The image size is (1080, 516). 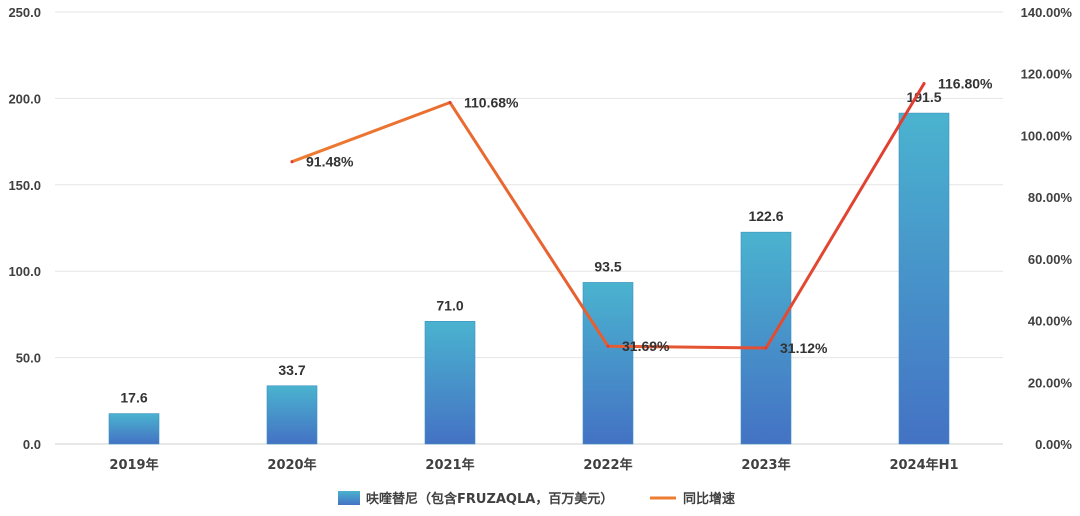 I want to click on left-tick-label: 250.0, so click(x=24, y=12).